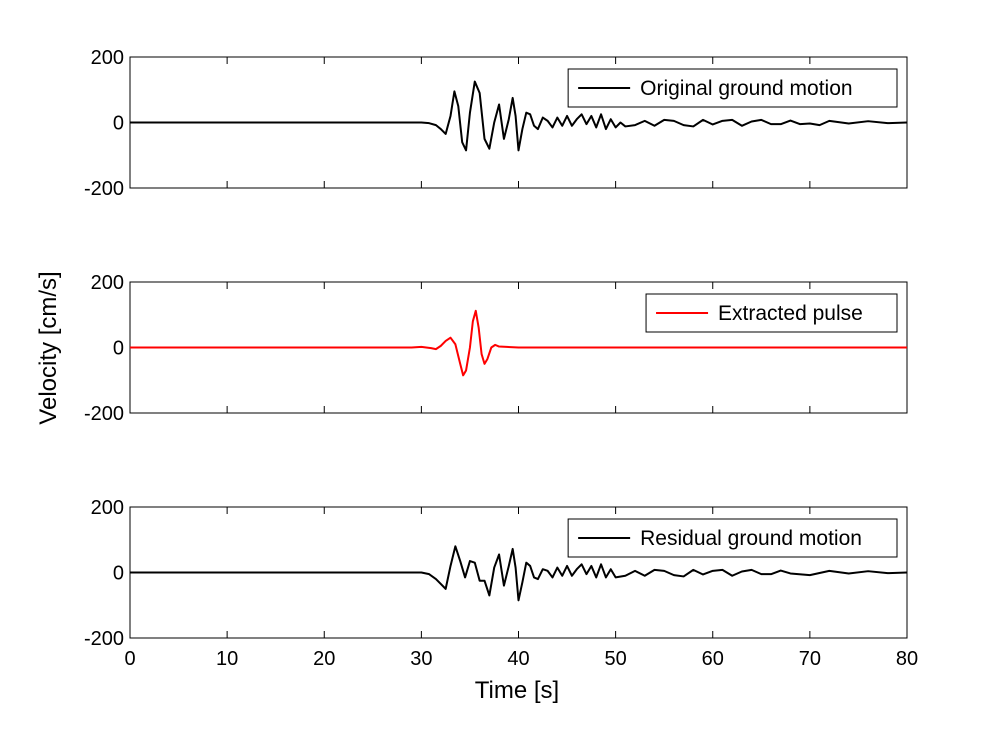  What do you see at coordinates (751, 538) in the screenshot?
I see `legend-label: Residual ground motion` at bounding box center [751, 538].